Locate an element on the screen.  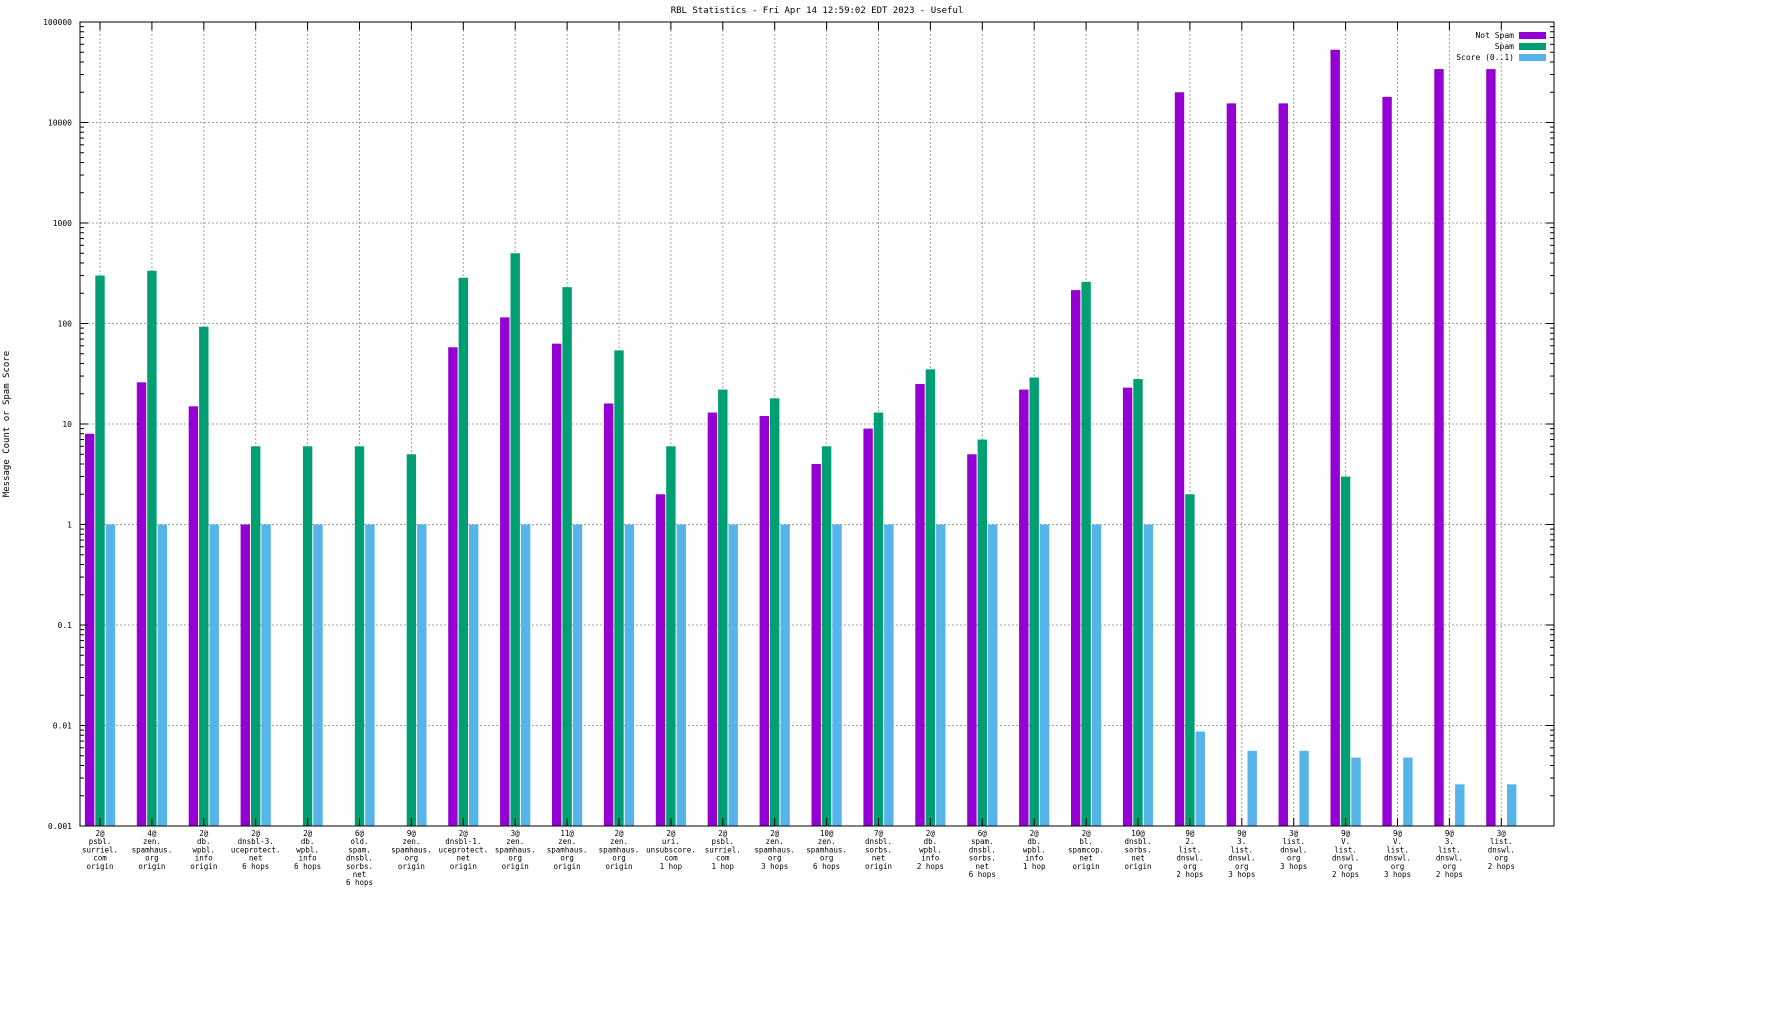
x-tick-label: 2@ db. wpbl. info 1 hop is located at coordinates (1034, 850).